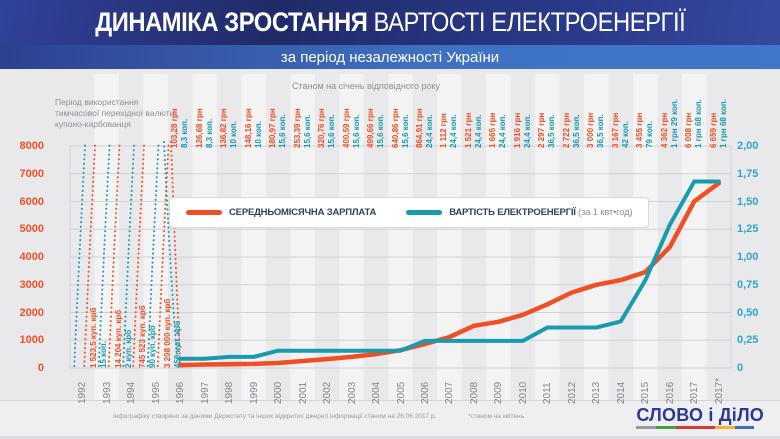 The width and height of the screenshot is (780, 439). I want to click on x-axis-tick: 2016, so click(670, 392).